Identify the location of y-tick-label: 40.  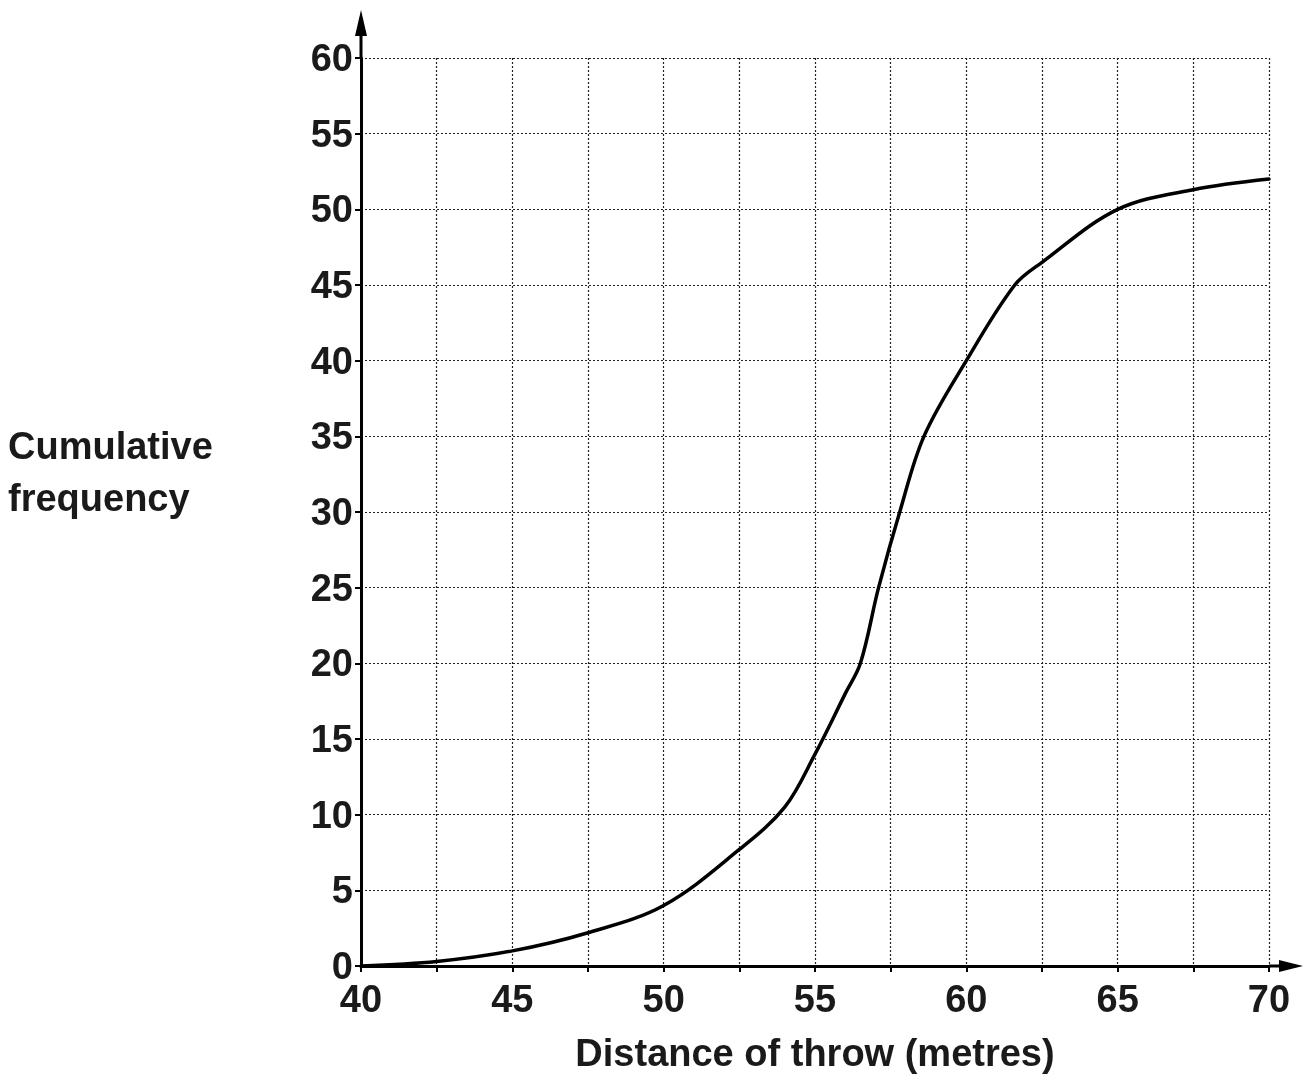
(331, 360).